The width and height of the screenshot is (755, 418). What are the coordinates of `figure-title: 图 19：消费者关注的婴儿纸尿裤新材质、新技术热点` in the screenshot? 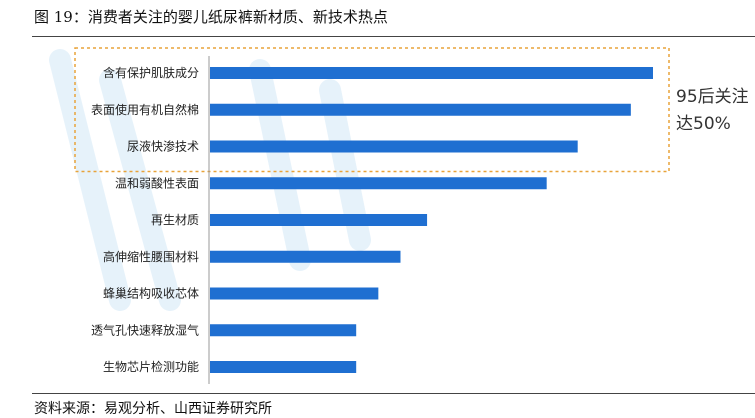 It's located at (211, 17).